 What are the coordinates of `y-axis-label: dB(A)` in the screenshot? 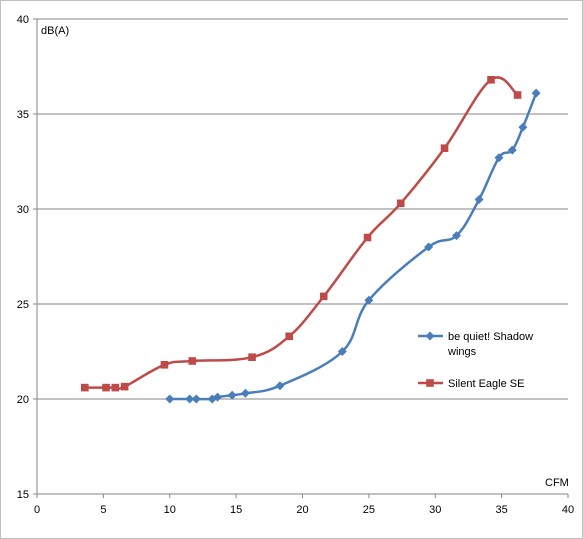 It's located at (55, 31).